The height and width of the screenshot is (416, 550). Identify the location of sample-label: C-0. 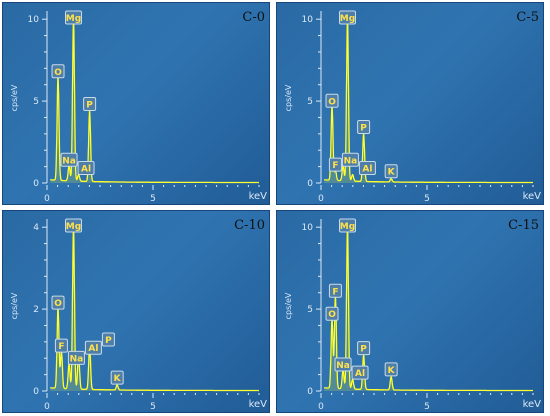
(253, 17).